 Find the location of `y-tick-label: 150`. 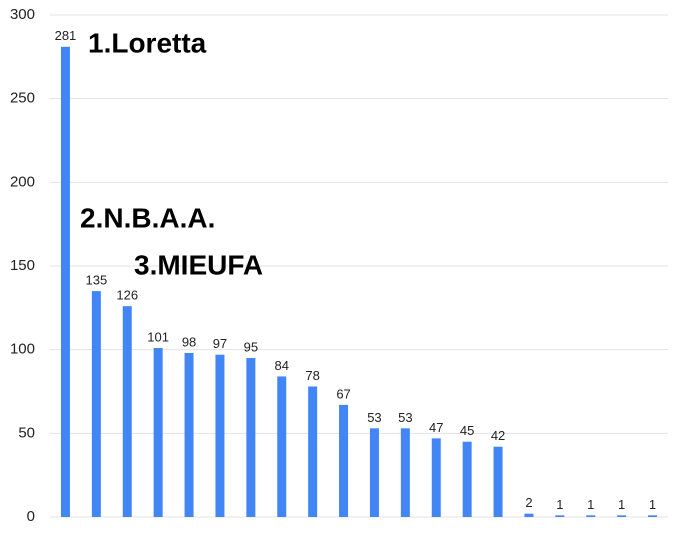

y-tick-label: 150 is located at coordinates (22, 265).